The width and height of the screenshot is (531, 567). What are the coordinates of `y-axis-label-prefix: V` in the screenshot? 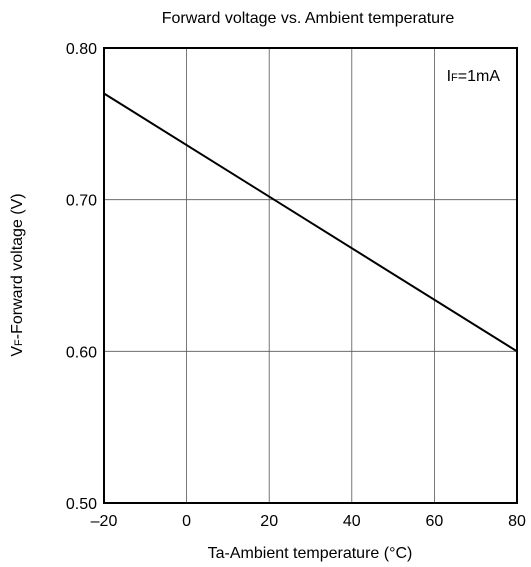 It's located at (17, 351).